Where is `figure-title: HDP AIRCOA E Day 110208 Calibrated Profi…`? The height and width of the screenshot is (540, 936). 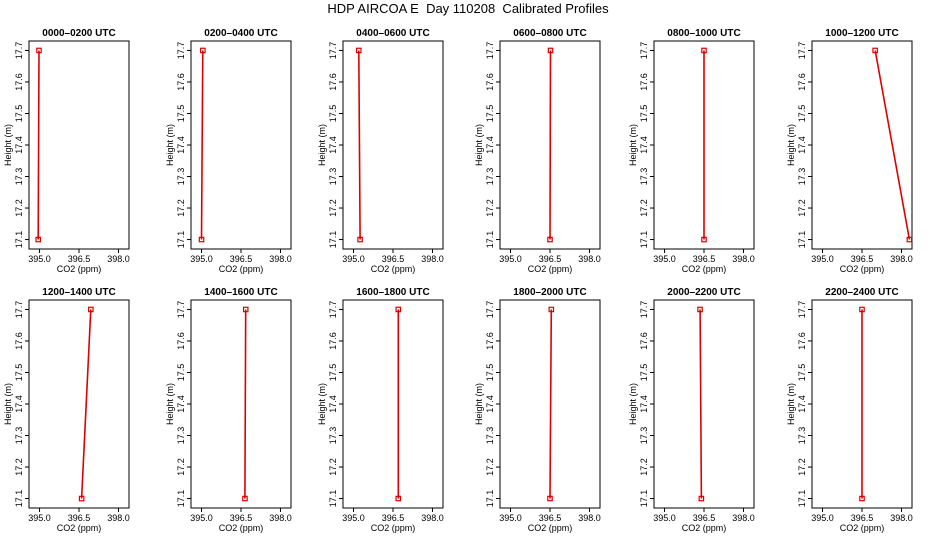
figure-title: HDP AIRCOA E Day 110208 Calibrated Profi… is located at coordinates (468, 8).